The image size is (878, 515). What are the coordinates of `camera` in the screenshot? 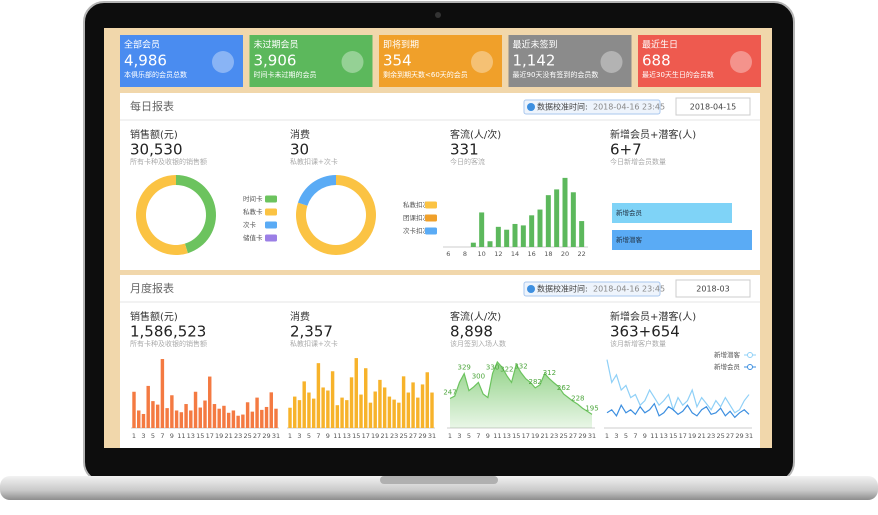 It's located at (438, 15).